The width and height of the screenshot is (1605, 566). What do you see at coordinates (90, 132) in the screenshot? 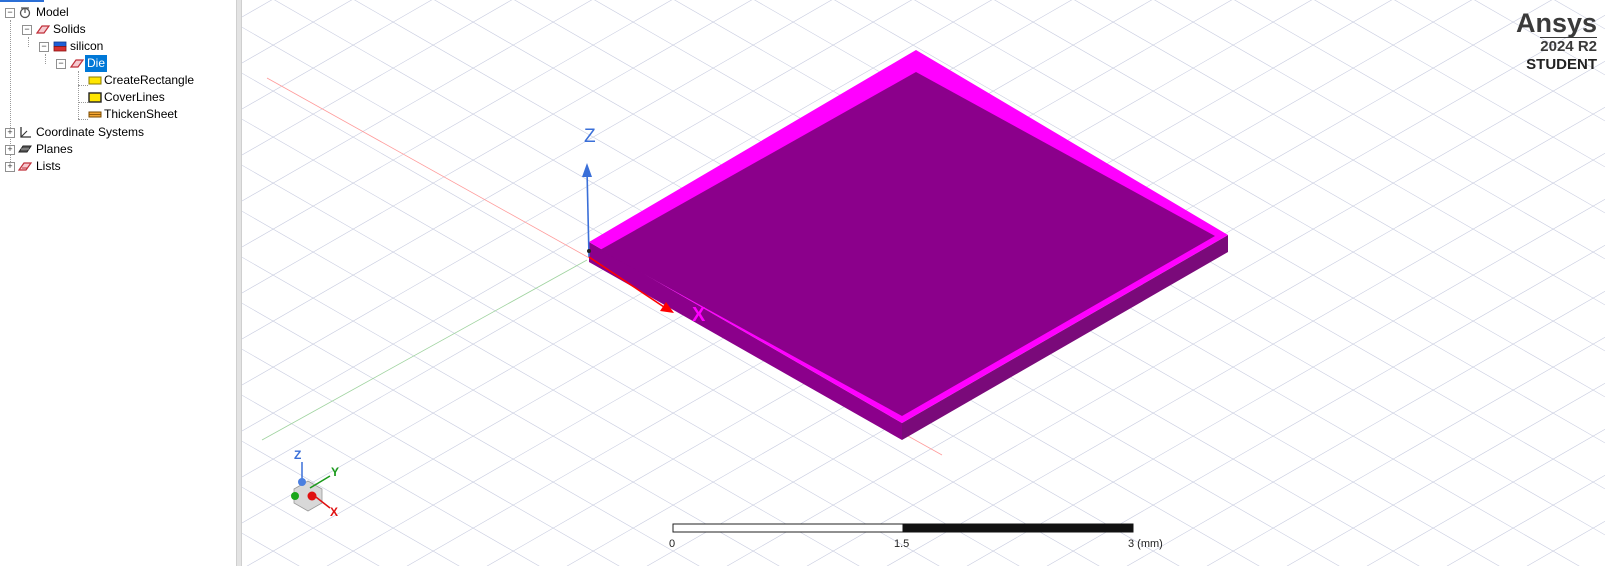
I see `tree-item-label: Coordinate Systems` at bounding box center [90, 132].